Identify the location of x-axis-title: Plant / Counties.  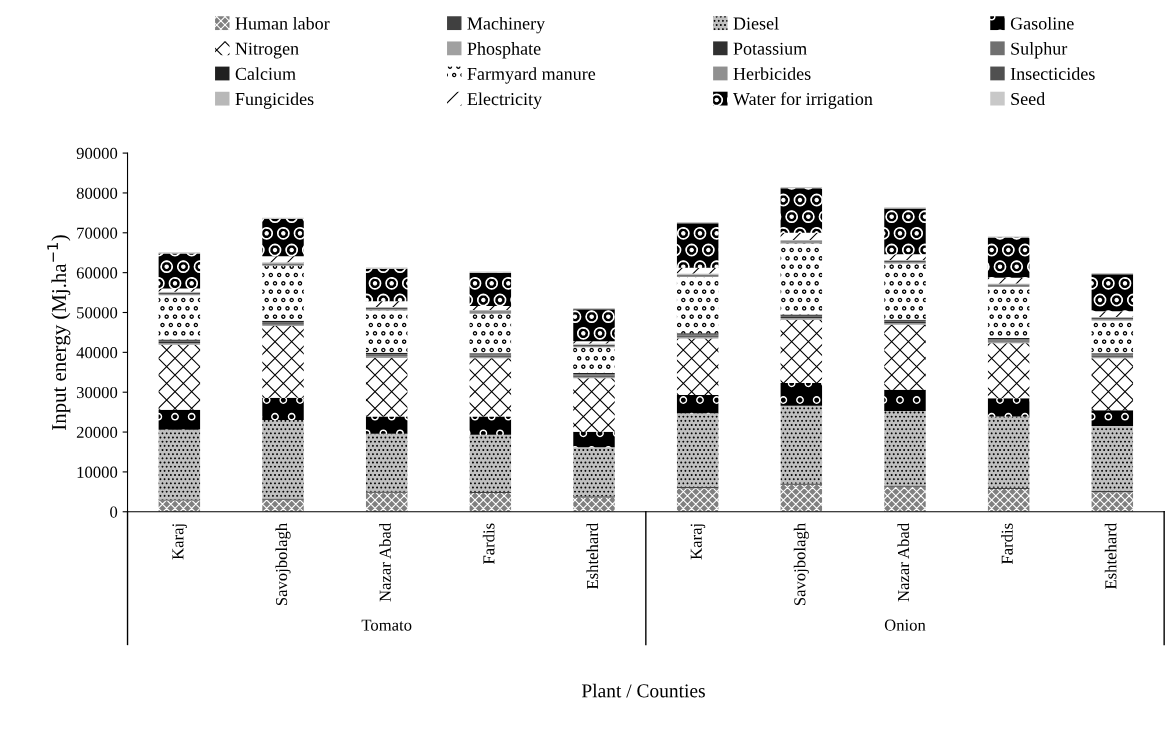
(643, 690).